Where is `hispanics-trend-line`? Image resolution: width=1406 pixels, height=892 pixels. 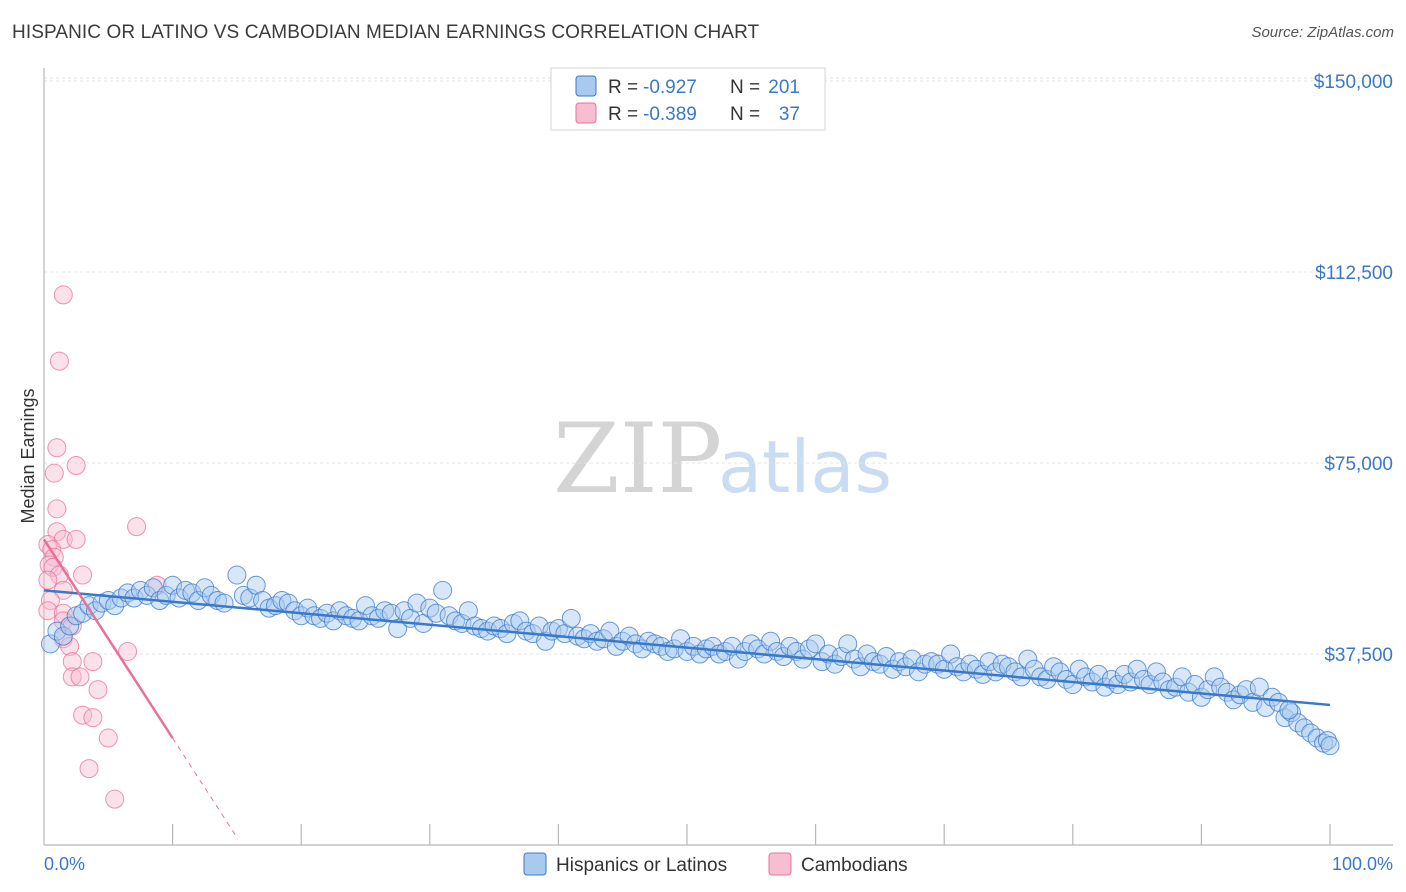
hispanics-trend-line is located at coordinates (687, 648).